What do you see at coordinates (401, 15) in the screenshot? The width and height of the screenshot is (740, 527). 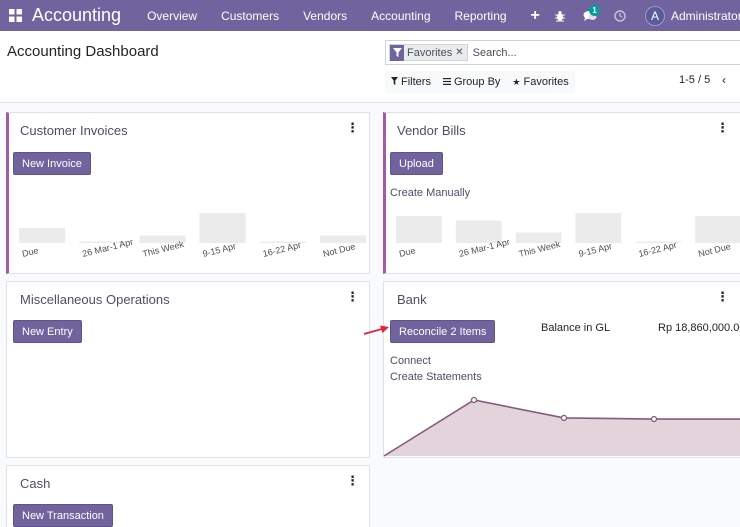 I see `menu-accounting: Accounting` at bounding box center [401, 15].